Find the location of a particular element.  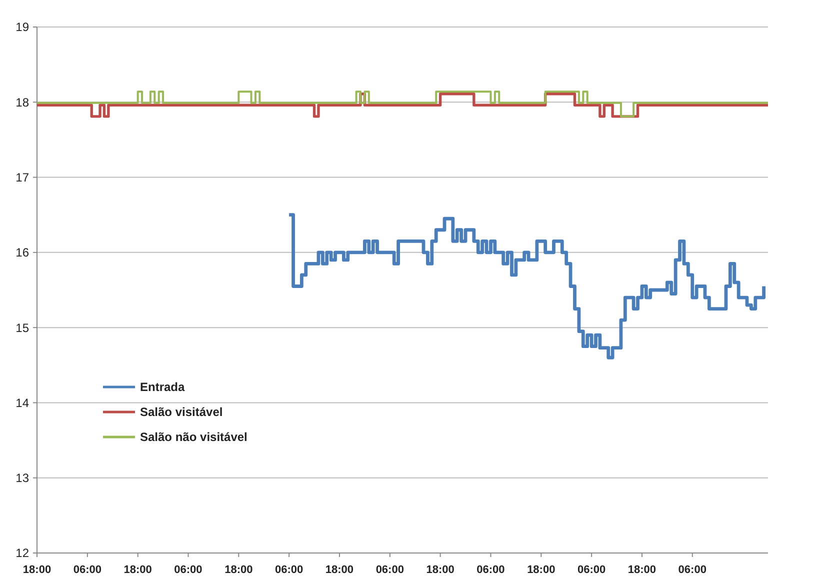

y-tick-label: 18 is located at coordinates (23, 102).